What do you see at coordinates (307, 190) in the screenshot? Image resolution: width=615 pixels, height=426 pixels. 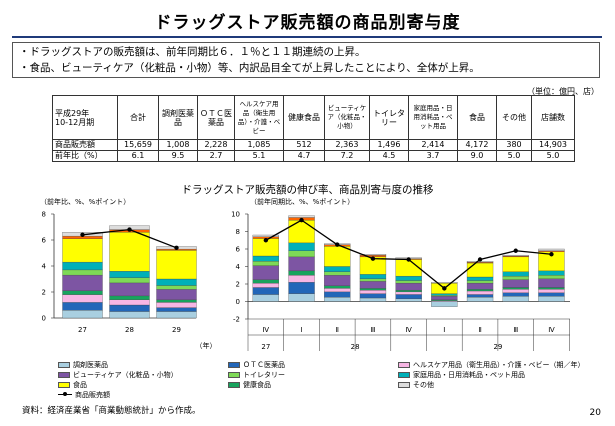 I see `chart-section-title: ドラッグストア販売額の伸び率、商品別寄与度の推移` at bounding box center [307, 190].